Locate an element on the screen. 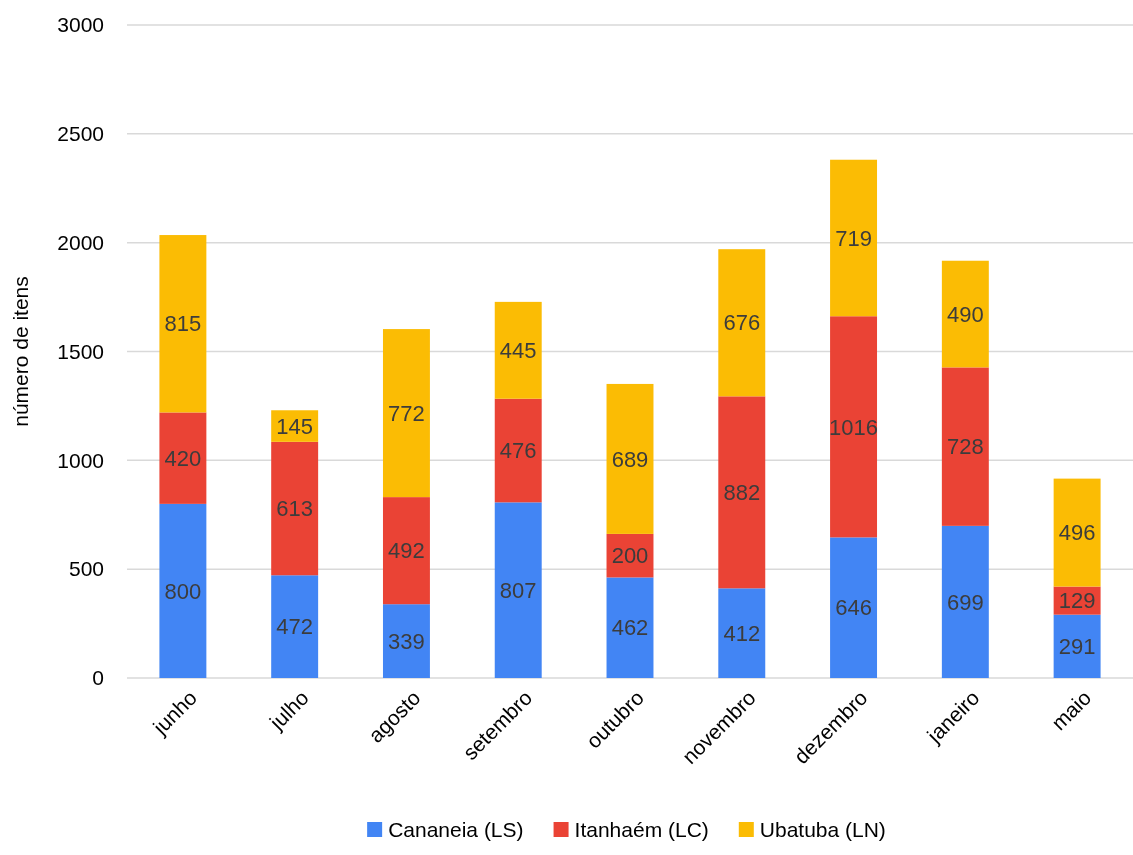  data-label: 476 is located at coordinates (518, 451).